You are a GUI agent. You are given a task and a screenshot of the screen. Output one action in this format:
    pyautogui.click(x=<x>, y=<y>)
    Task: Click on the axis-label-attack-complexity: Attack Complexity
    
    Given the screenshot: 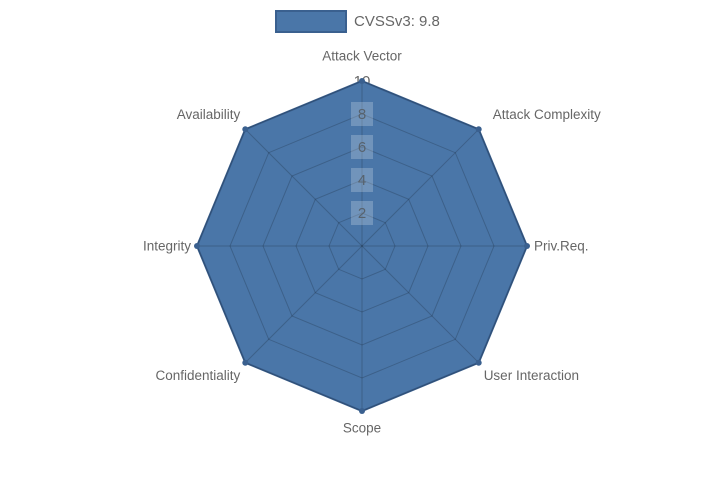 What is the action you would take?
    pyautogui.click(x=547, y=114)
    